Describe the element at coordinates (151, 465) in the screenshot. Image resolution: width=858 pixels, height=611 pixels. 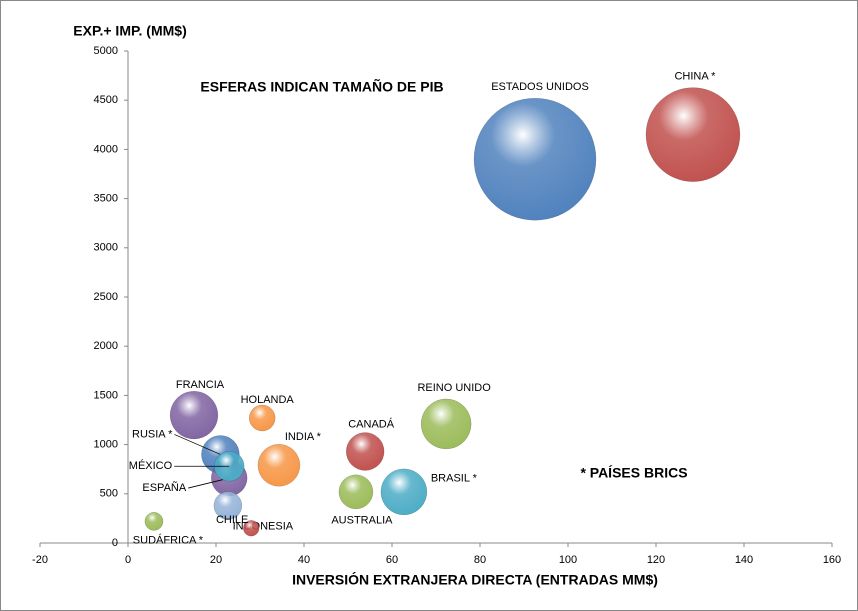
I see `bubble-label: MÉXICO` at that location.